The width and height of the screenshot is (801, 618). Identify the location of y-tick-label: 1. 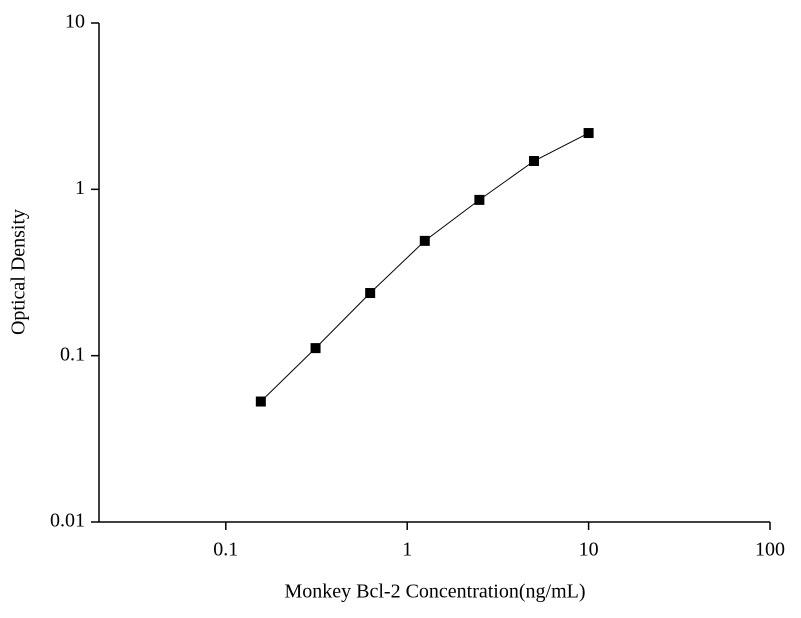
(80, 188).